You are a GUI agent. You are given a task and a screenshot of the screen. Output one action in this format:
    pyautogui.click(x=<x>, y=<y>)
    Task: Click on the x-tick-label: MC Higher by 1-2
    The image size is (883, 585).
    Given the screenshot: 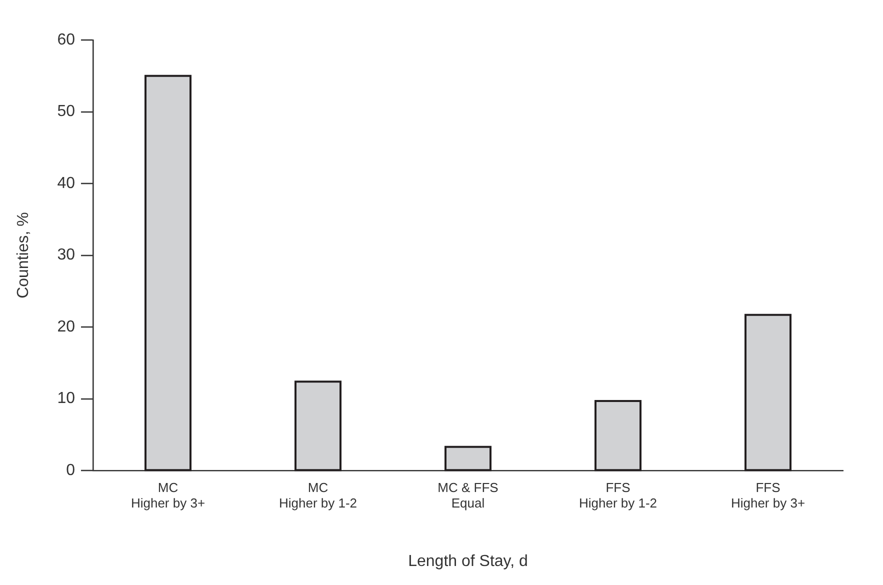 What is the action you would take?
    pyautogui.click(x=318, y=495)
    